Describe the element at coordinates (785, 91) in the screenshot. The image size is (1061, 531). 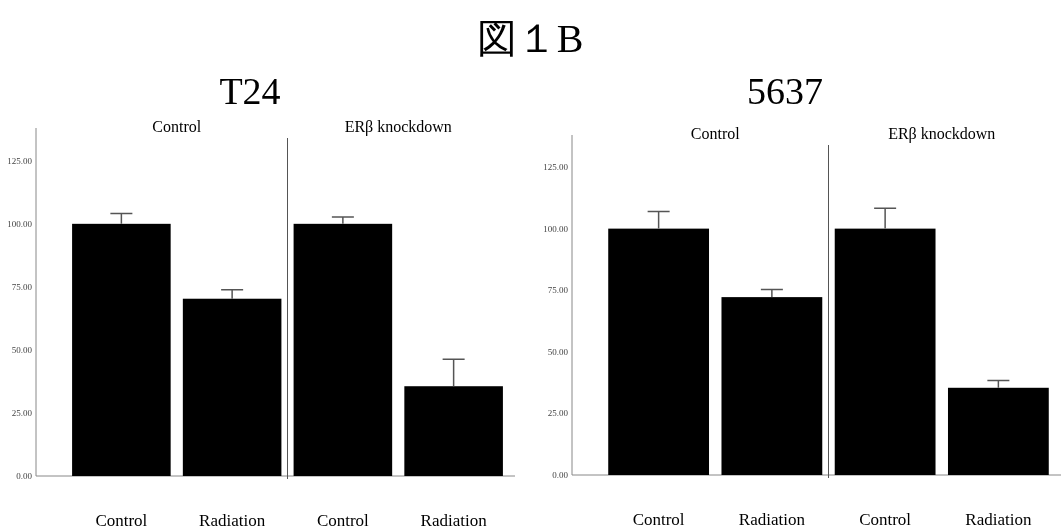
I see `chart-title: 5637` at that location.